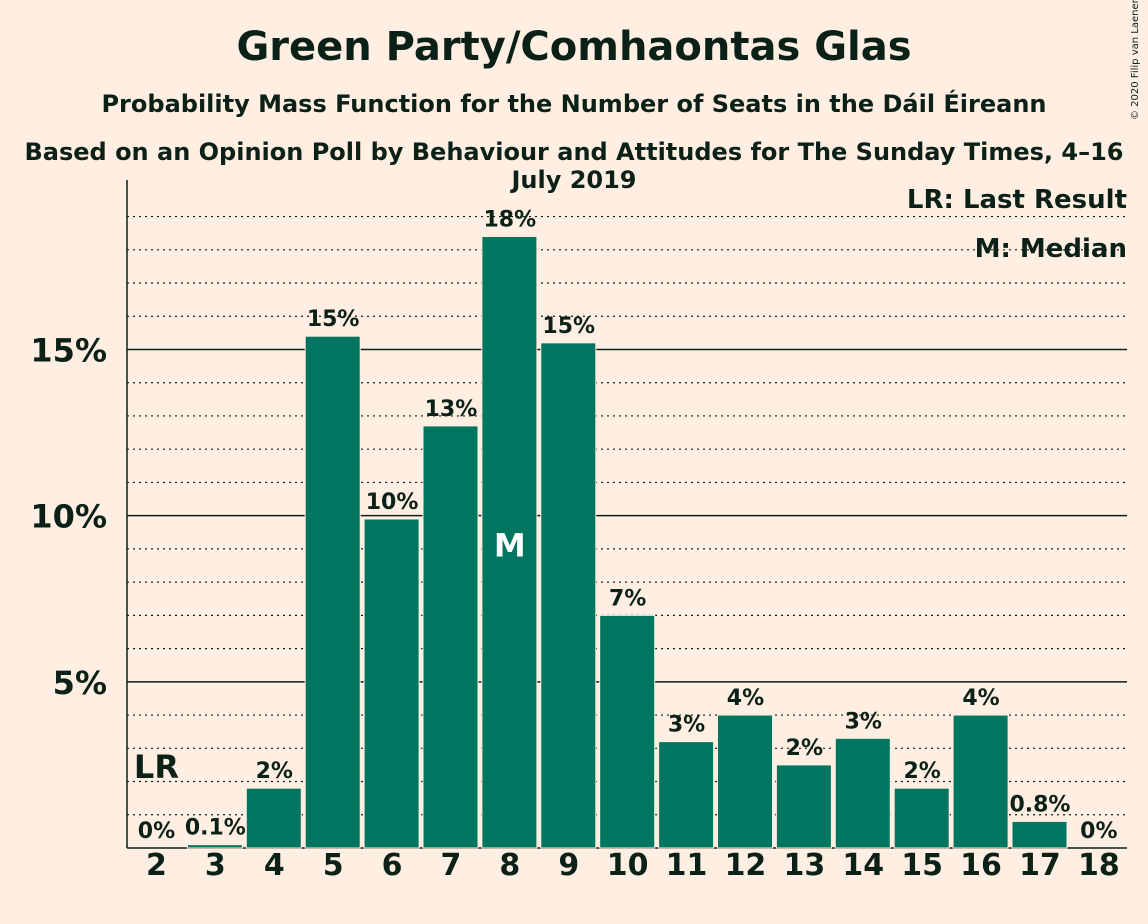  What do you see at coordinates (509, 865) in the screenshot?
I see `x-tick-label: 8` at bounding box center [509, 865].